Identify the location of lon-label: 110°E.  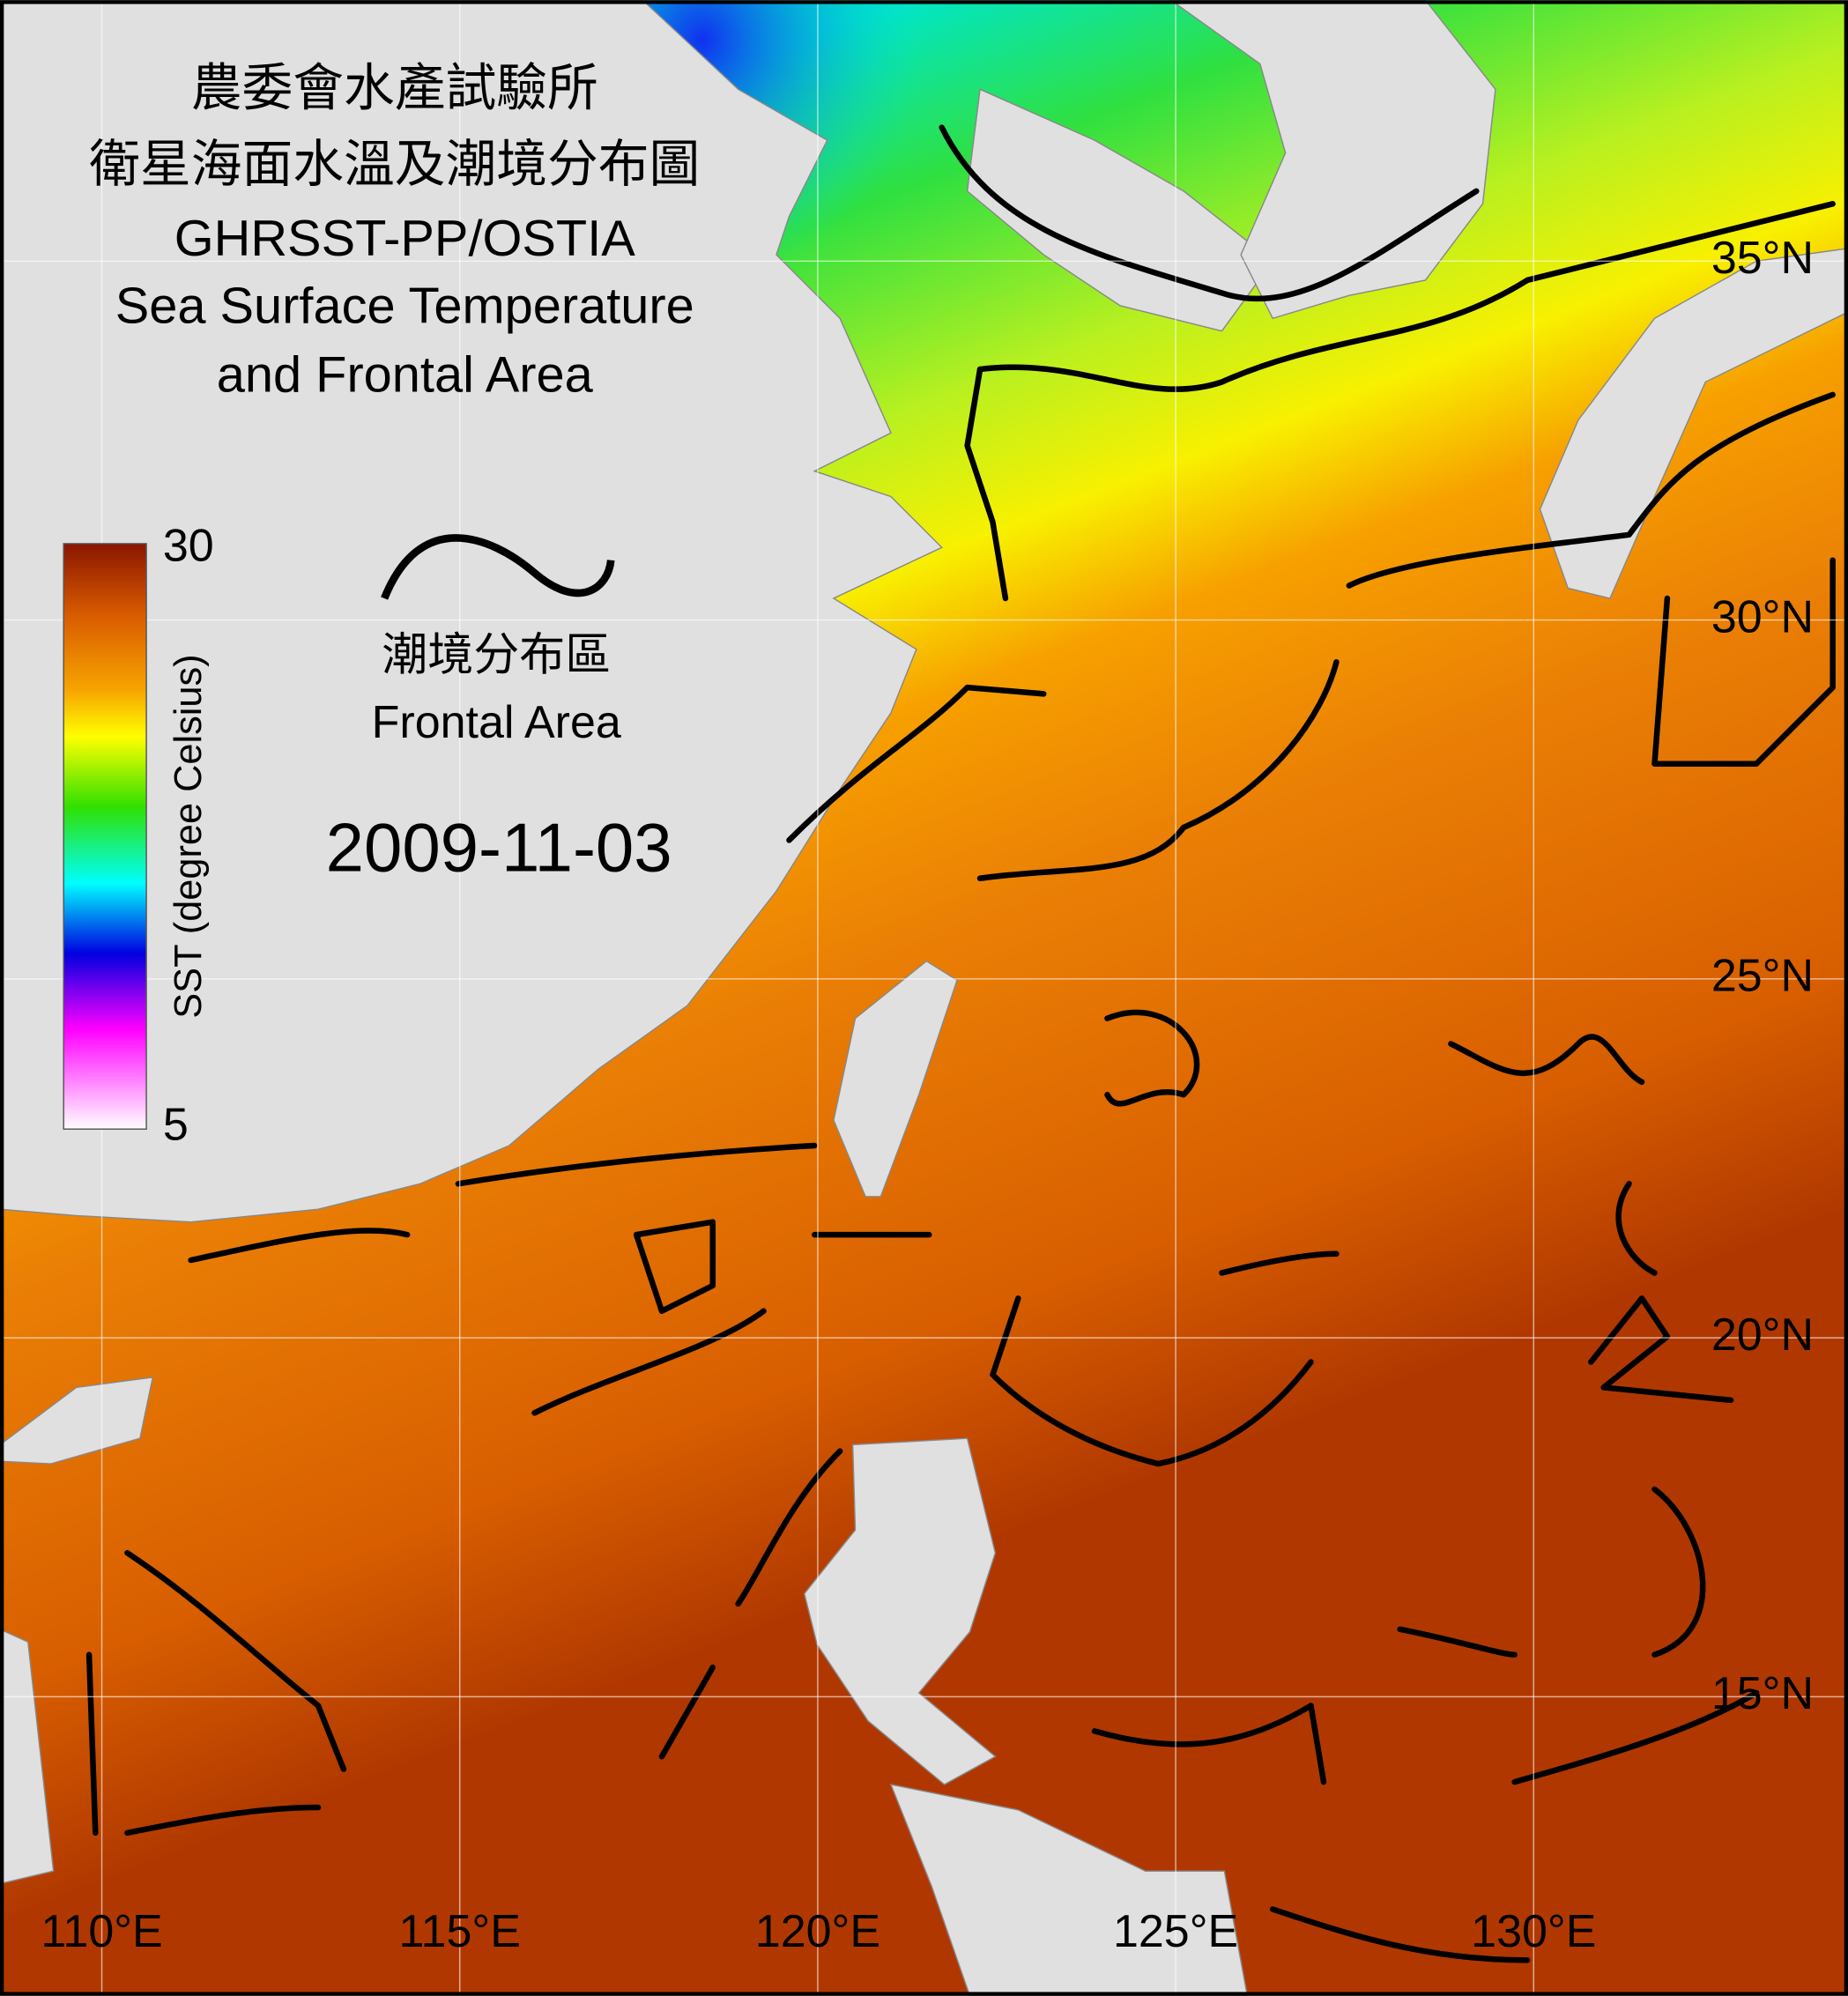
(101, 1931).